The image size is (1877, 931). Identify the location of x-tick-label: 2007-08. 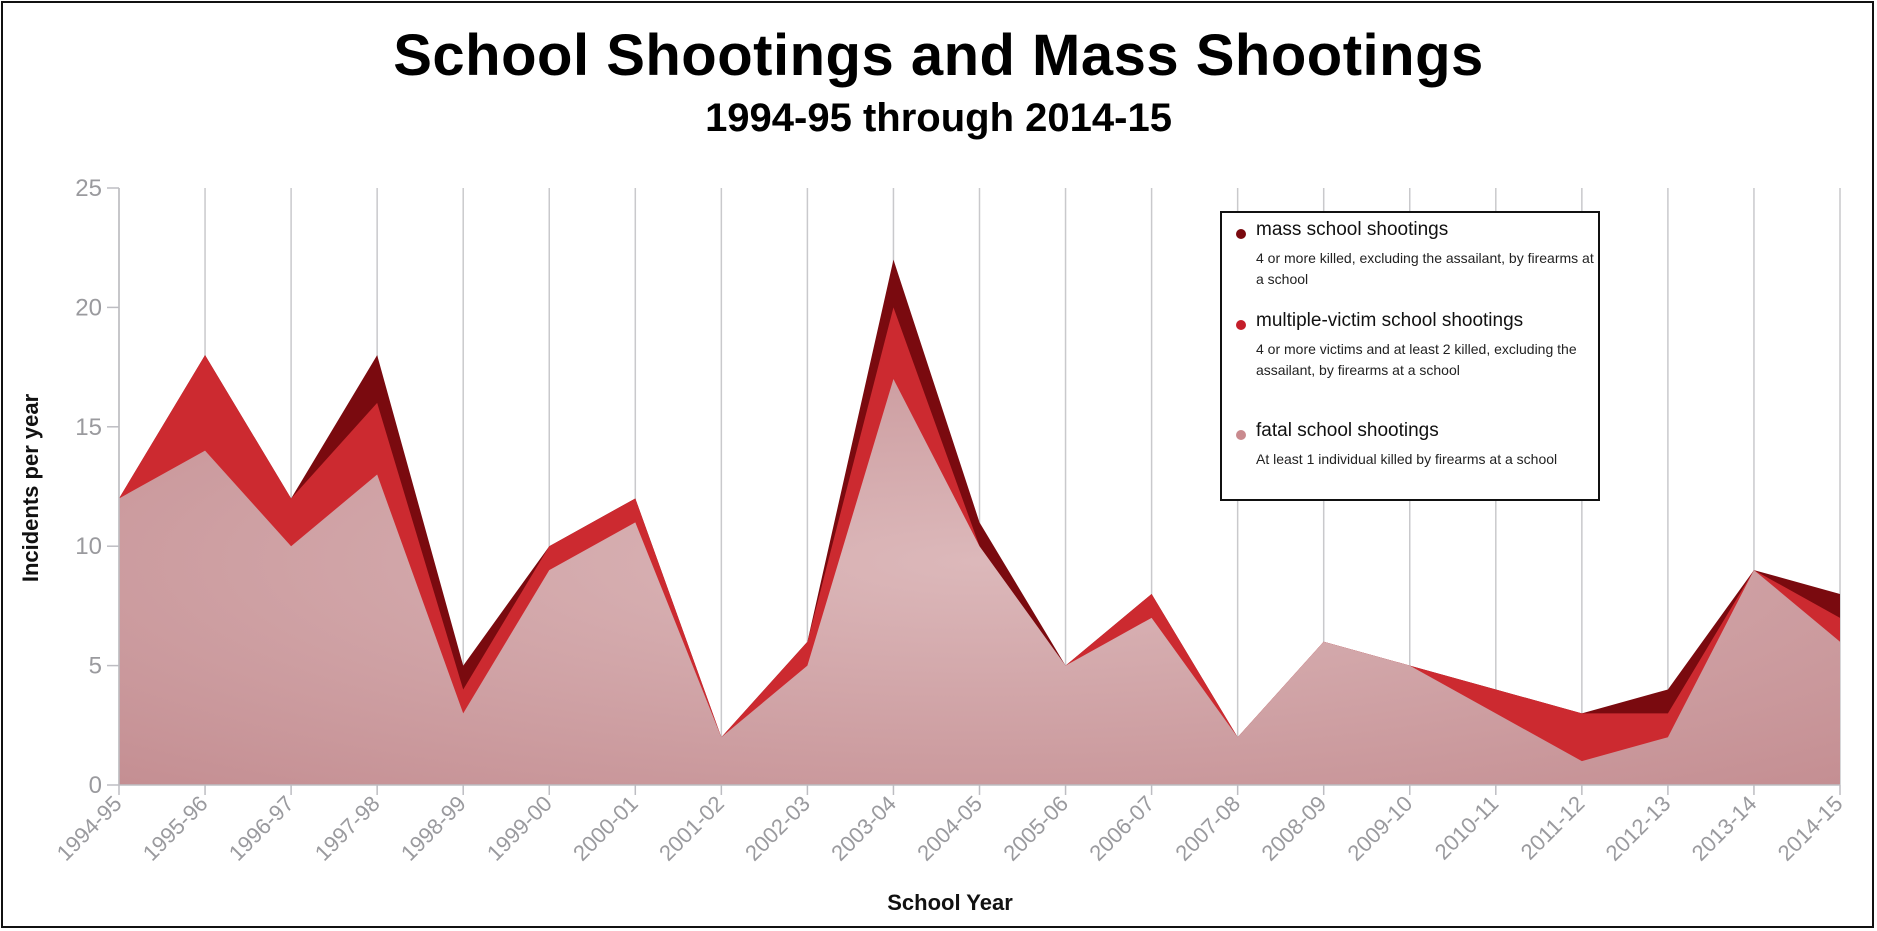
(1207, 828).